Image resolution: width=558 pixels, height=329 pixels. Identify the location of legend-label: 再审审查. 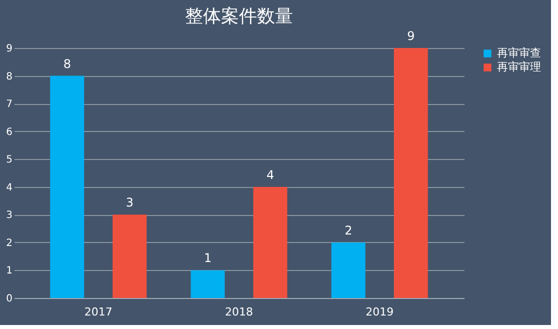
(519, 53).